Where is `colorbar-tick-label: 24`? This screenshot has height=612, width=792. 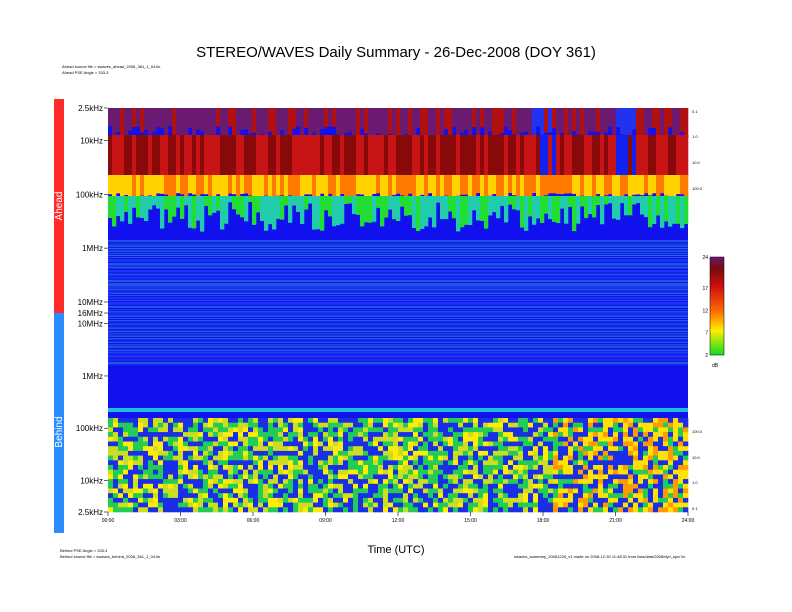
colorbar-tick-label: 24 is located at coordinates (705, 258).